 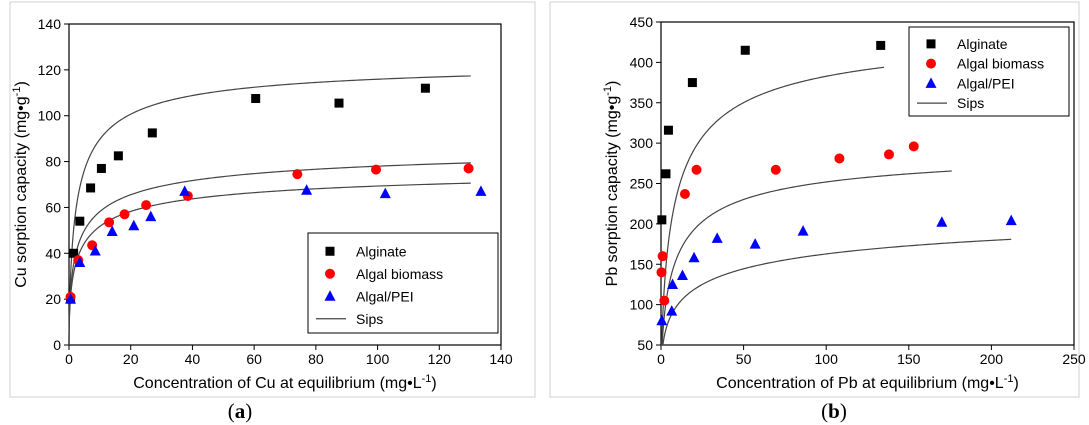 I want to click on series-algal-pei, so click(x=276, y=244).